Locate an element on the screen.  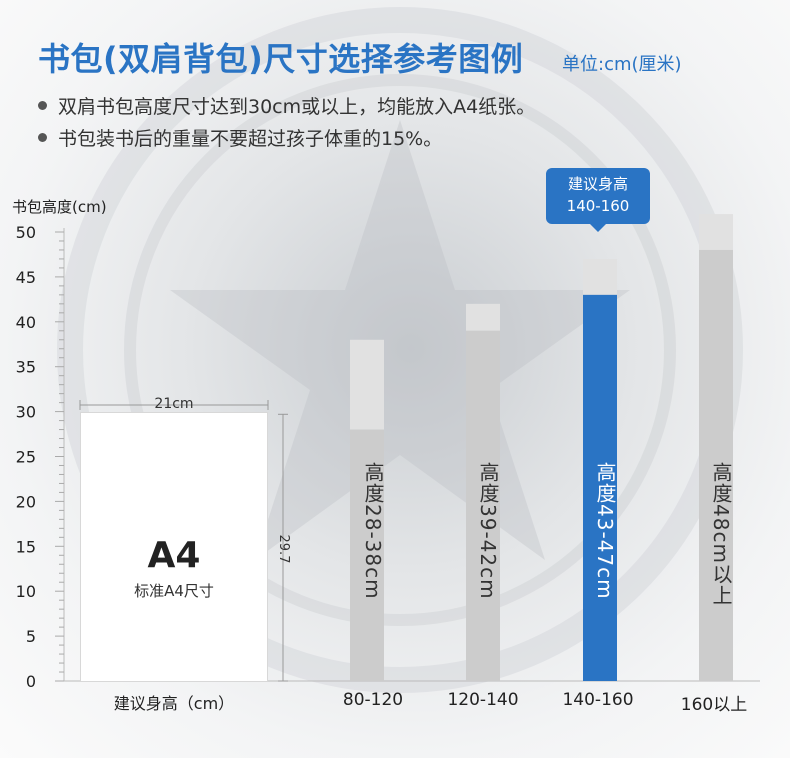
page-title: 书包(双肩背包)尺寸选择参考图例 is located at coordinates (281, 59).